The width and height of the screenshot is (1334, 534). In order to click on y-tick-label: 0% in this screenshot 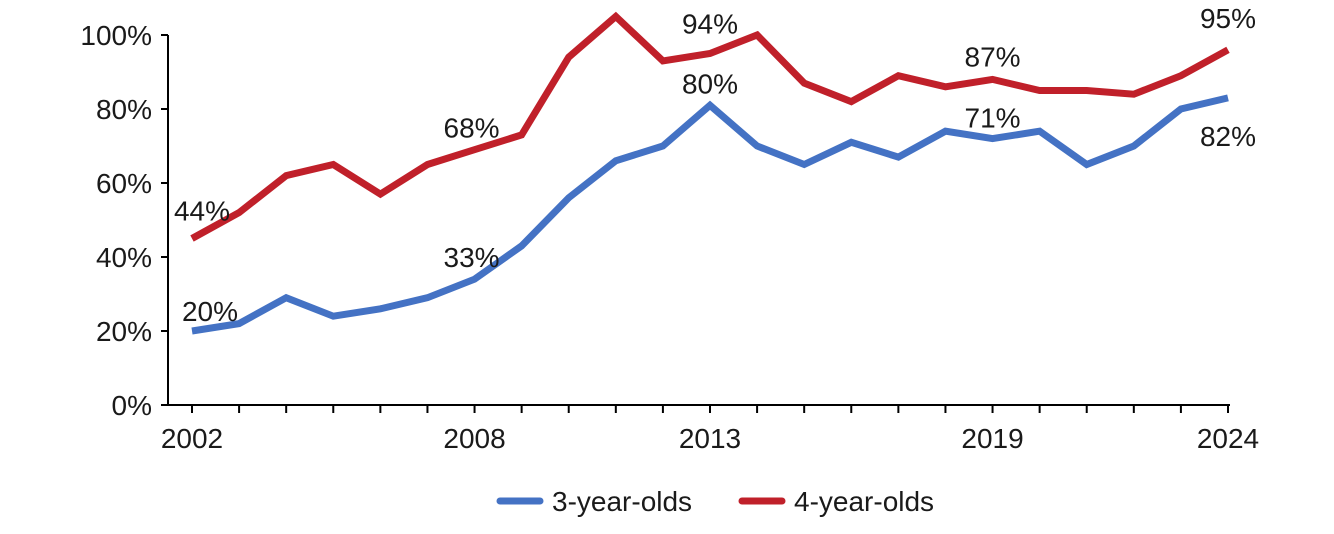, I will do `click(132, 405)`.